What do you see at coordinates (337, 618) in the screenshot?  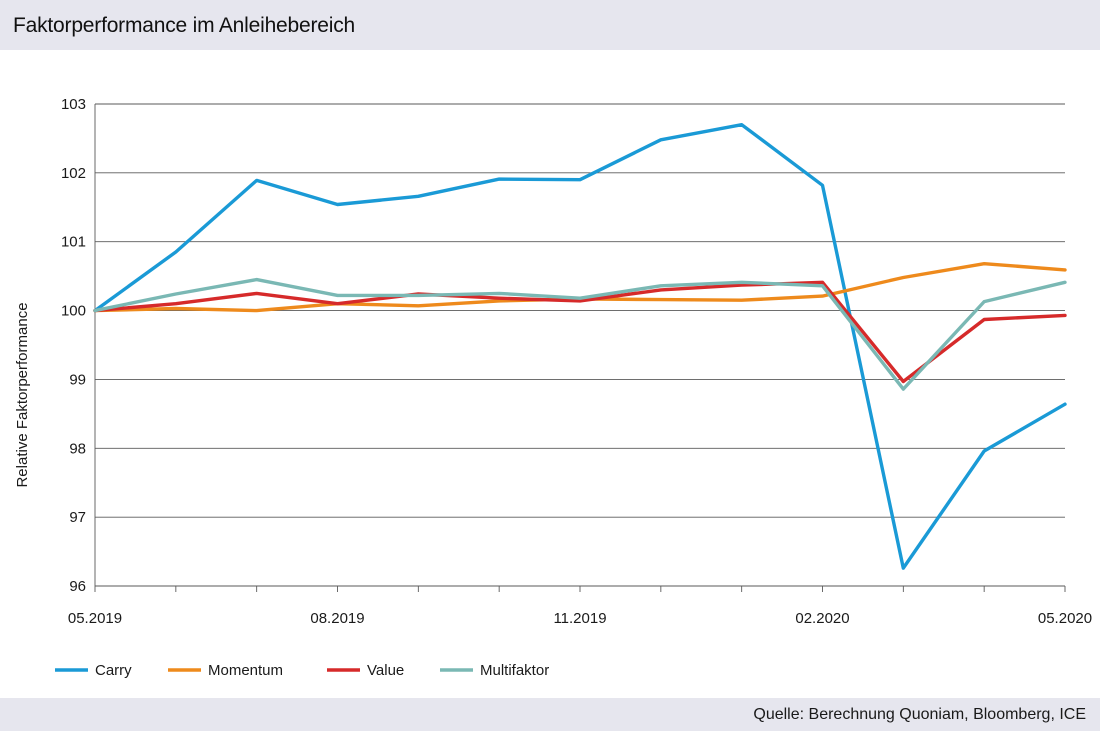 I see `x-tick-label: 08.2019` at bounding box center [337, 618].